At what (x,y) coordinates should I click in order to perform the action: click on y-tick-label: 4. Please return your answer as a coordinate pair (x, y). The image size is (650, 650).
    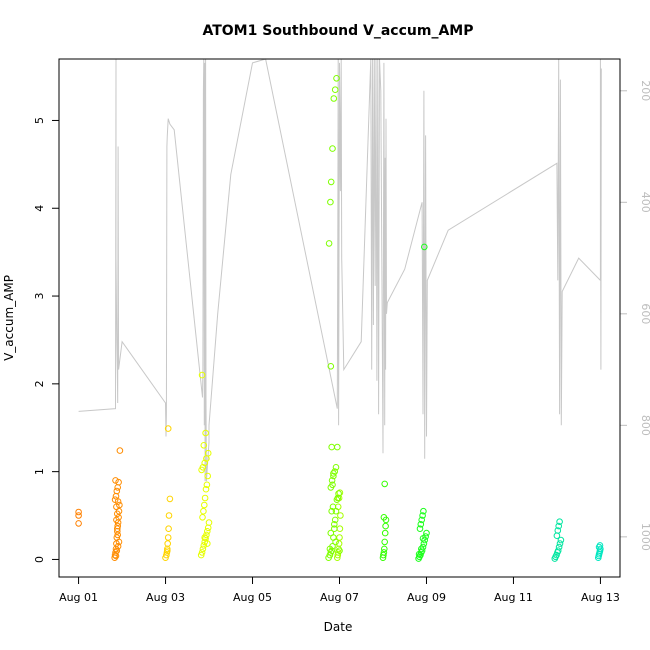
    Looking at the image, I should click on (39, 208).